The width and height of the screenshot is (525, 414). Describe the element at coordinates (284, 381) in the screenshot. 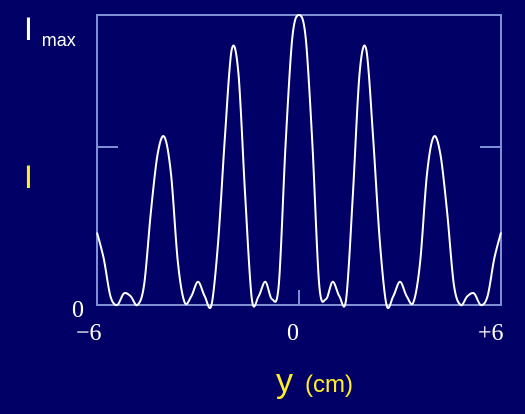

I see `x-axis-label: y` at that location.